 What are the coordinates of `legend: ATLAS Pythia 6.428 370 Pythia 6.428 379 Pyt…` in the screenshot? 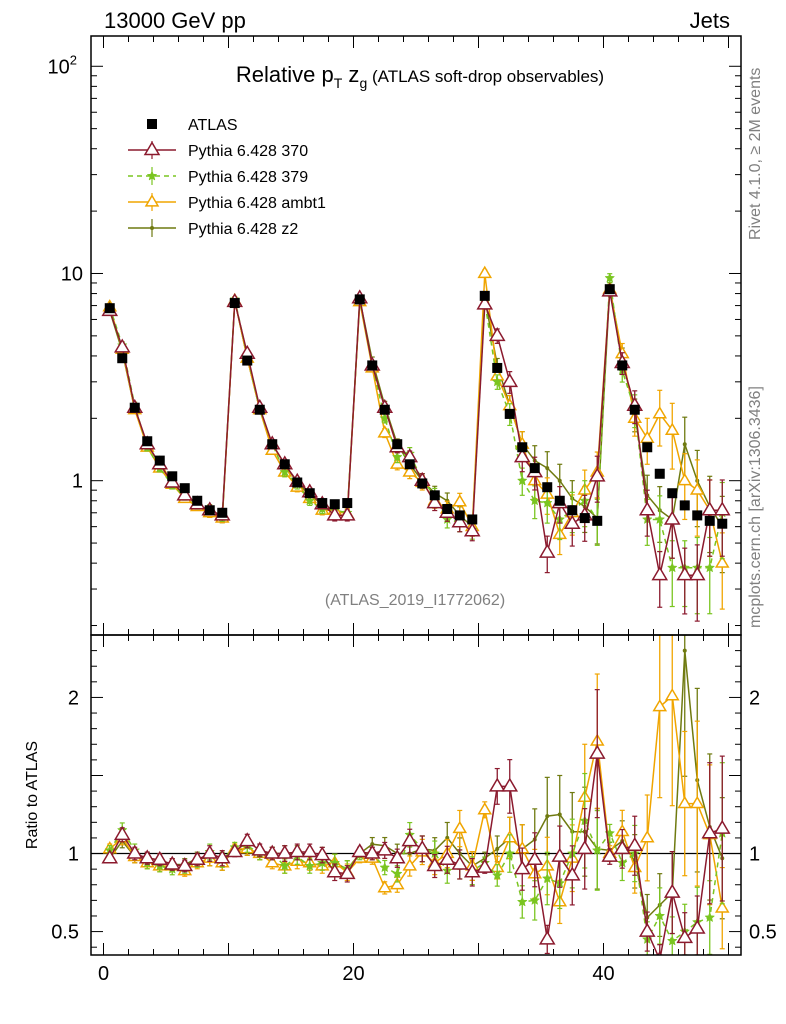 It's located at (227, 177).